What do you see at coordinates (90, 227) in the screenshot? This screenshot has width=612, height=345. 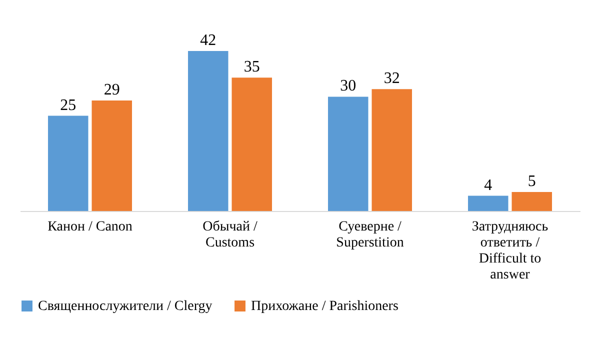 I see `x-tick-label: Канон / Canon` at bounding box center [90, 227].